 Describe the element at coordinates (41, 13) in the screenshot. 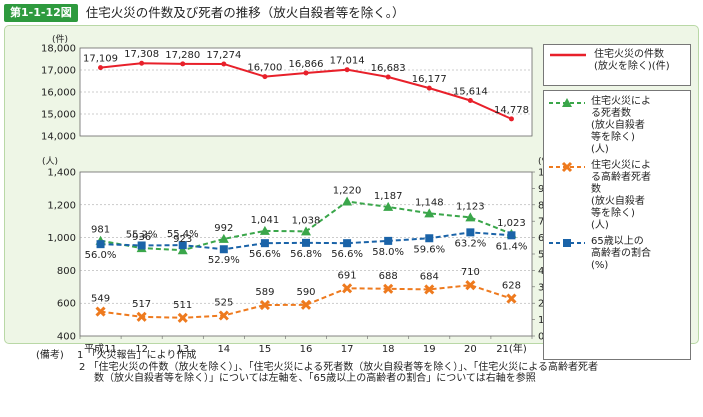

I see `figure-number-badge: 第1-1-12図` at that location.